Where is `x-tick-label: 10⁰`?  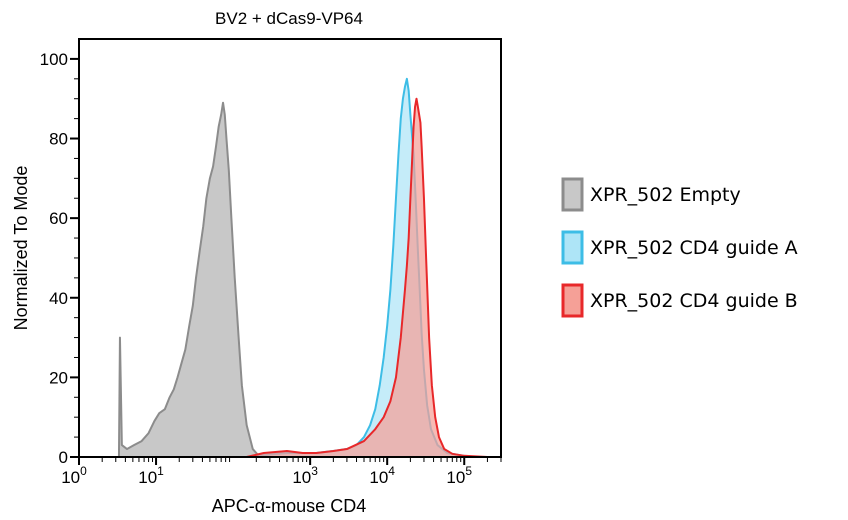
x-tick-label: 10⁰ is located at coordinates (74, 475).